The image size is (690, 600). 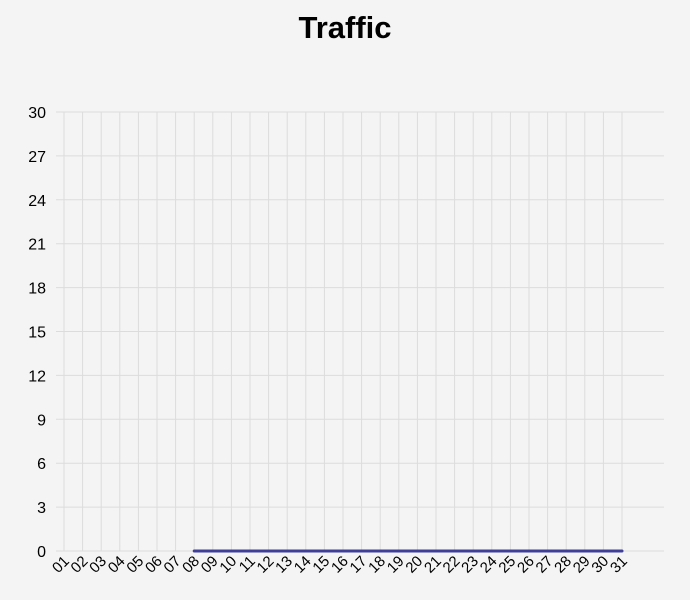 What do you see at coordinates (37, 333) in the screenshot?
I see `y-tick-label: 15` at bounding box center [37, 333].